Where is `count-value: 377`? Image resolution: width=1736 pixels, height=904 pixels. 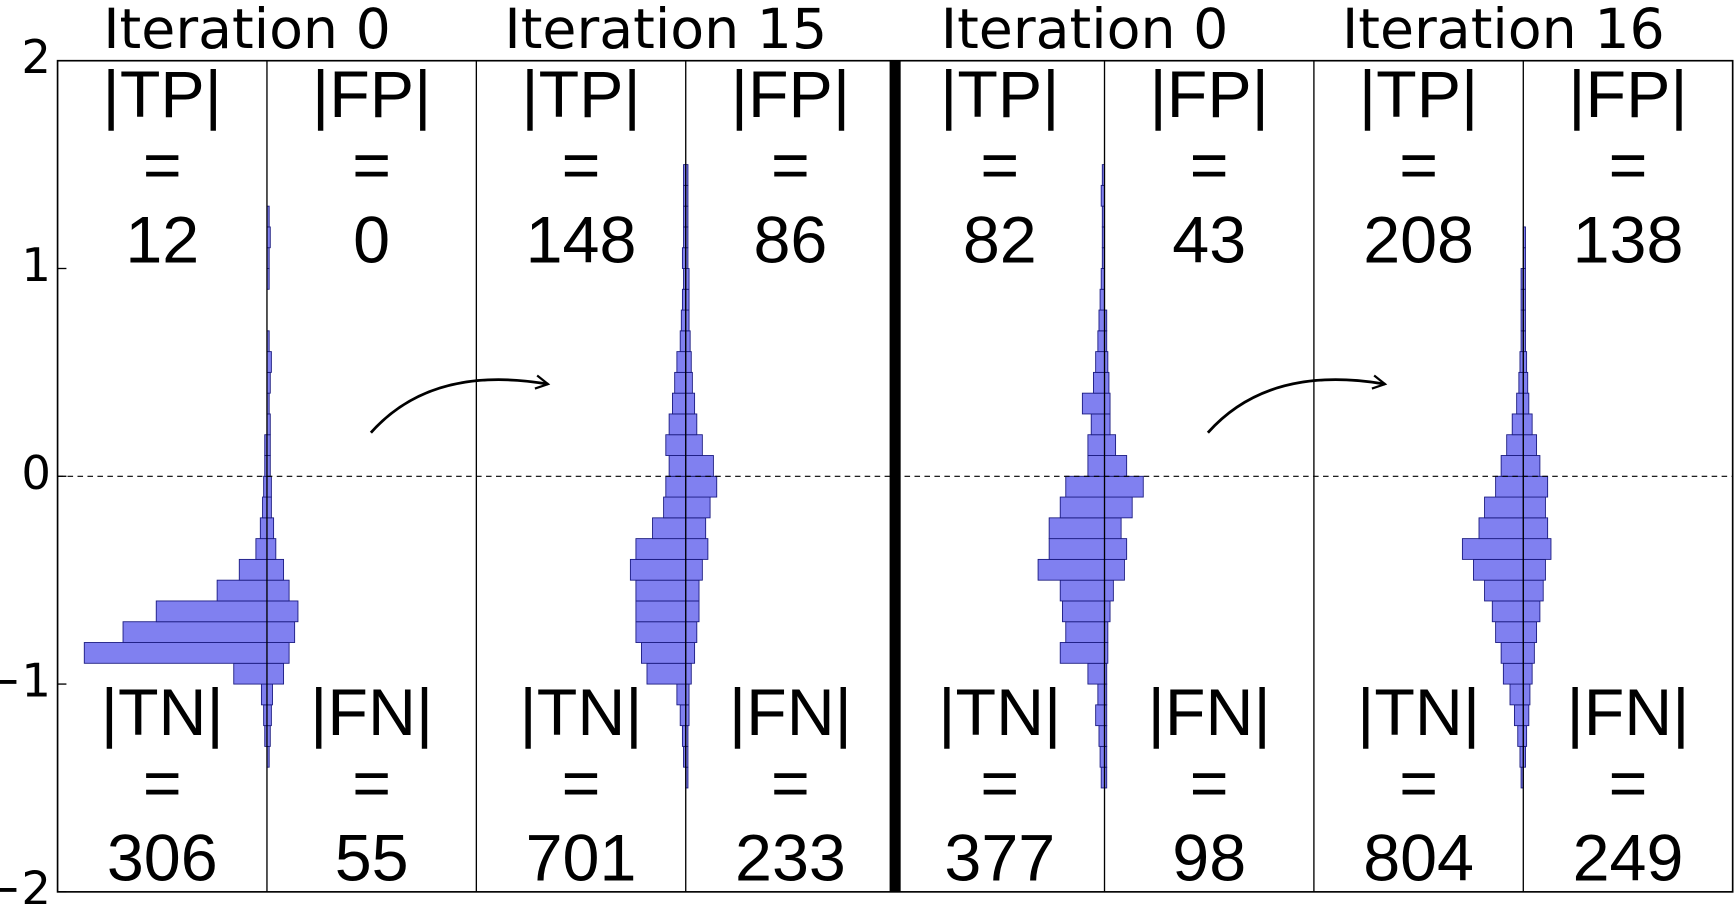
count-value: 377 is located at coordinates (999, 859).